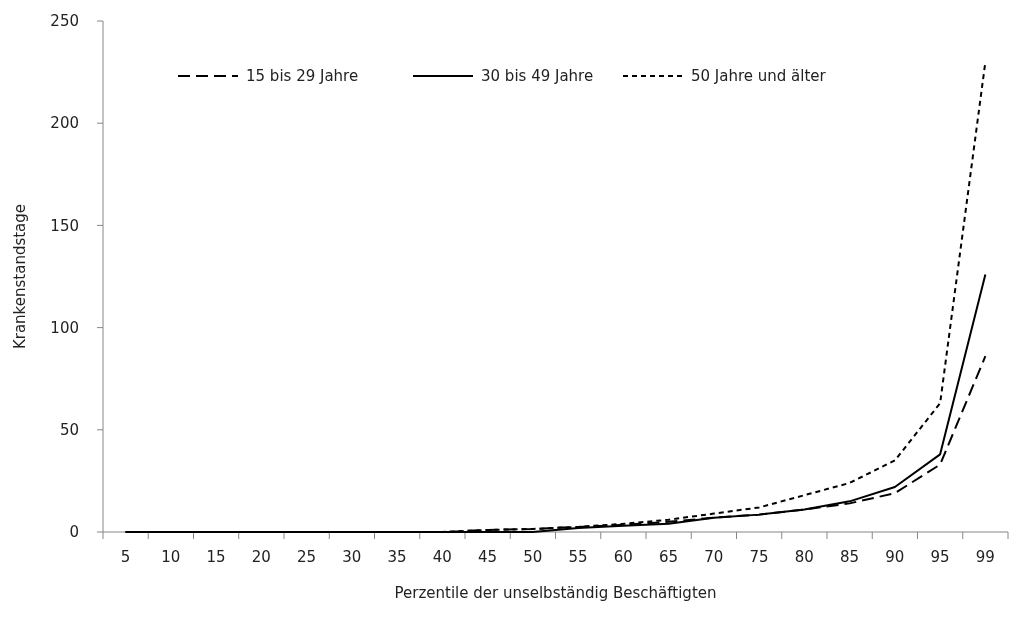  Describe the element at coordinates (302, 76) in the screenshot. I see `legend-label: 15 bis 29 Jahre` at that location.